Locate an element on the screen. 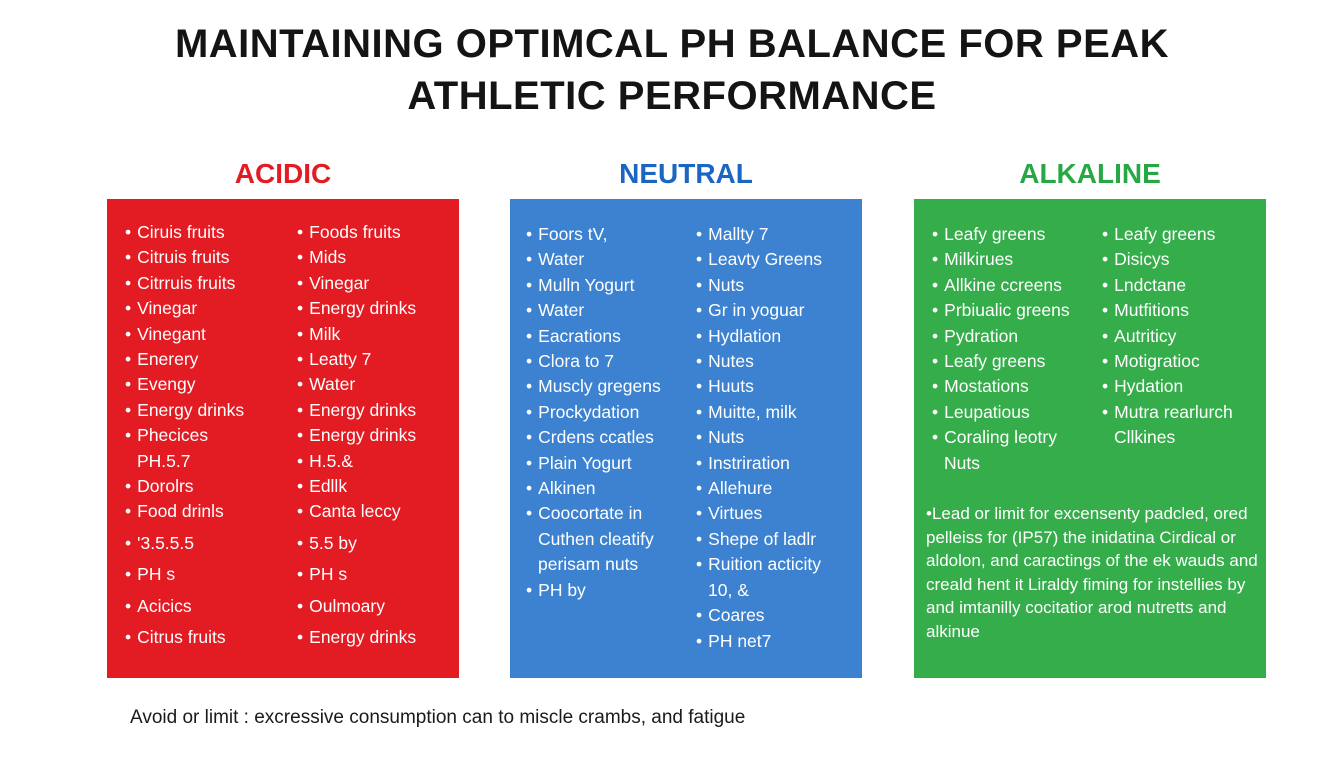 The height and width of the screenshot is (768, 1344). list-item: '3.5.5.5 is located at coordinates (184, 543).